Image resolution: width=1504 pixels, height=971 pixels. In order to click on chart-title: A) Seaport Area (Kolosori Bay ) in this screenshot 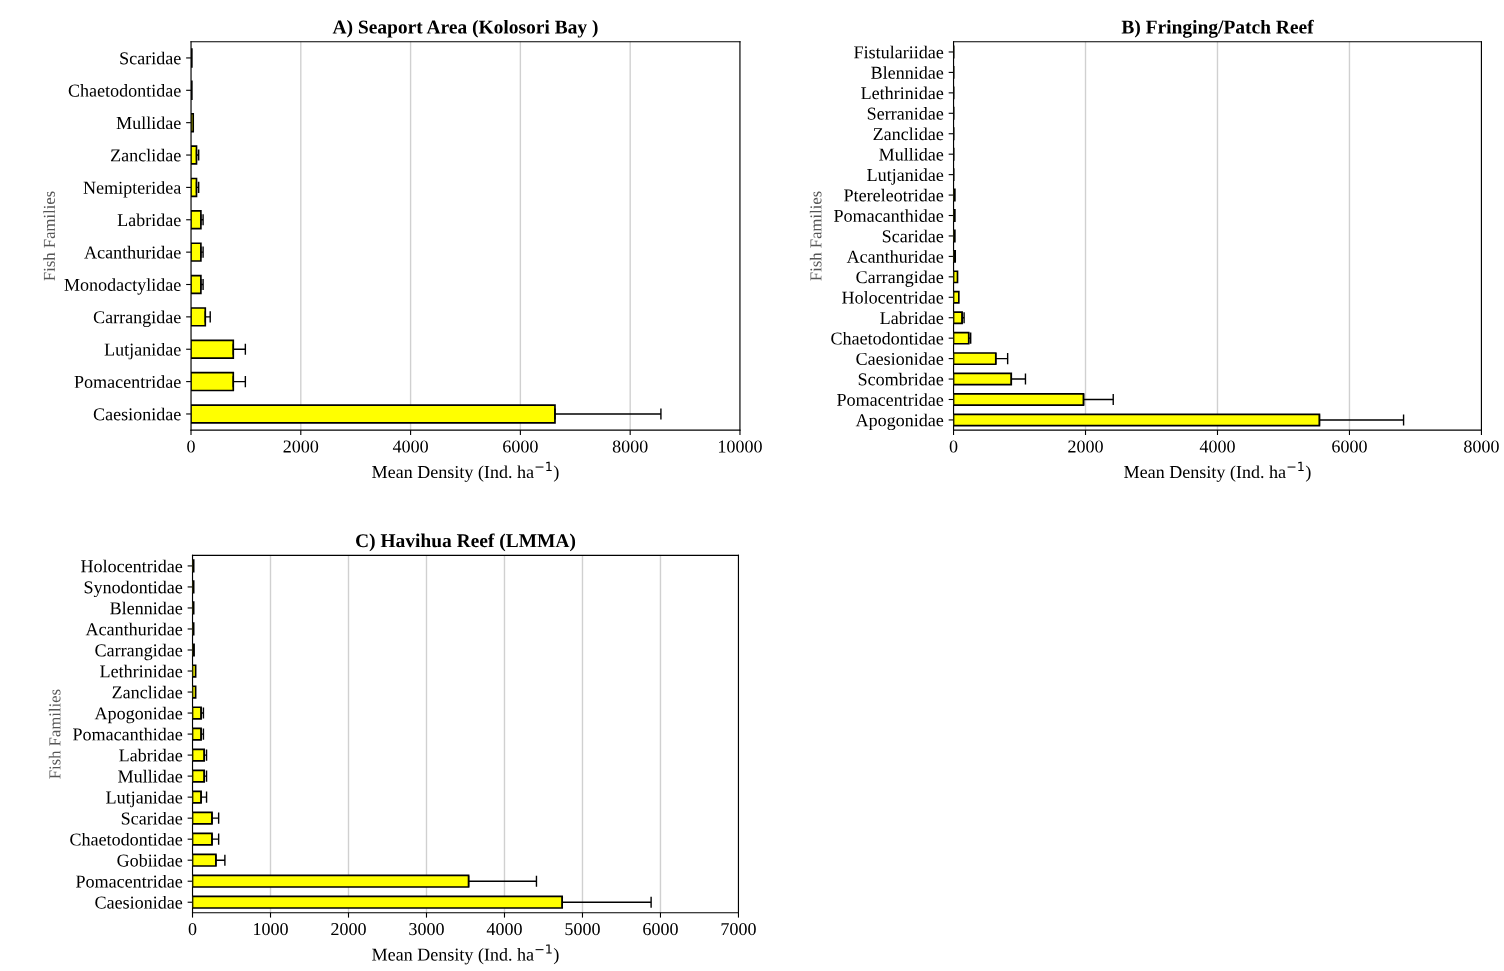, I will do `click(465, 28)`.